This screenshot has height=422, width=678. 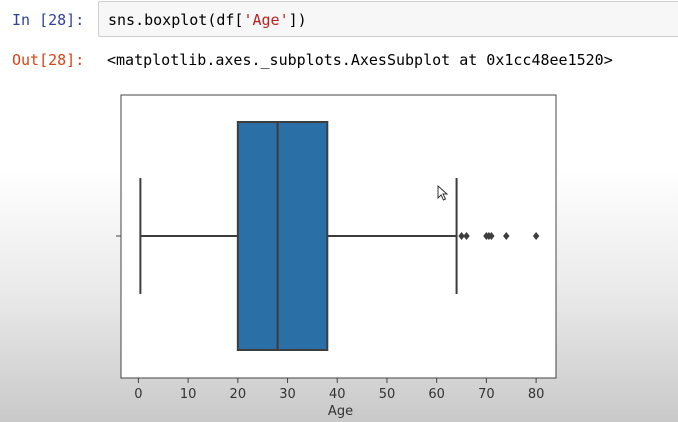 What do you see at coordinates (176, 20) in the screenshot?
I see `code-prefix: sns.boxplot(df[` at bounding box center [176, 20].